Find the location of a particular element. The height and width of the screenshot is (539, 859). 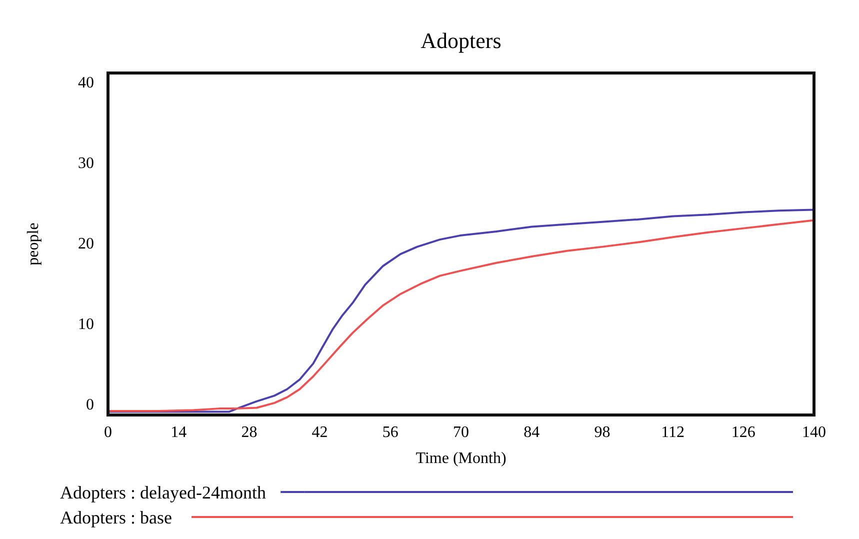

y-axis-title: people is located at coordinates (33, 244).